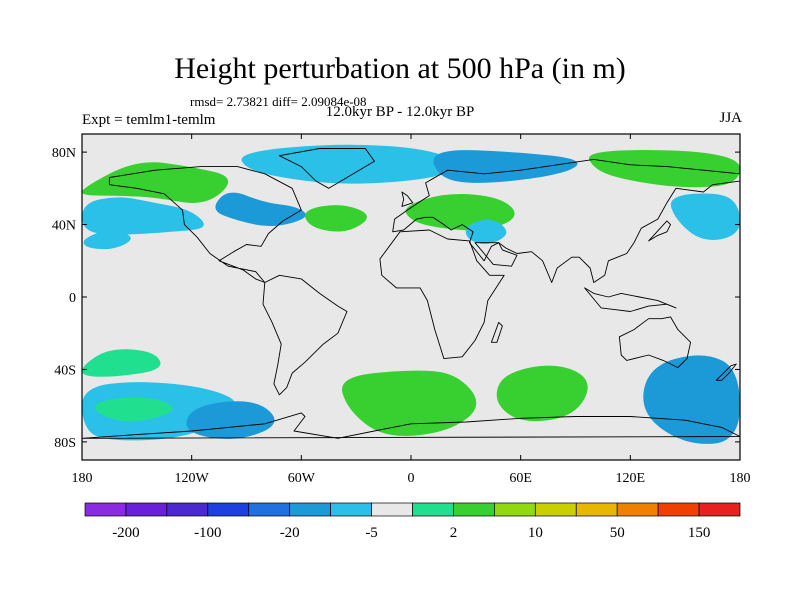 This screenshot has width=800, height=600. I want to click on coastline-uk, so click(407, 199).